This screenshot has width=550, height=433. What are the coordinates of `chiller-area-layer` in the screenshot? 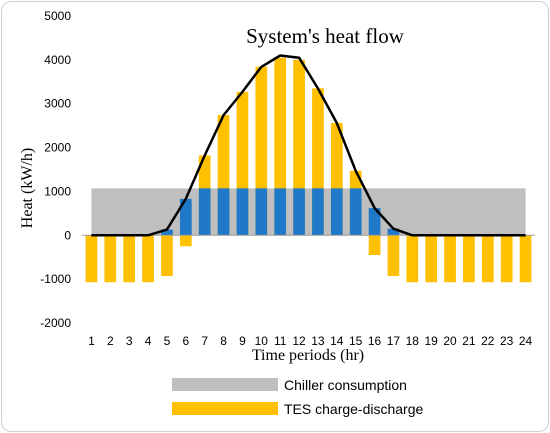 It's located at (308, 212).